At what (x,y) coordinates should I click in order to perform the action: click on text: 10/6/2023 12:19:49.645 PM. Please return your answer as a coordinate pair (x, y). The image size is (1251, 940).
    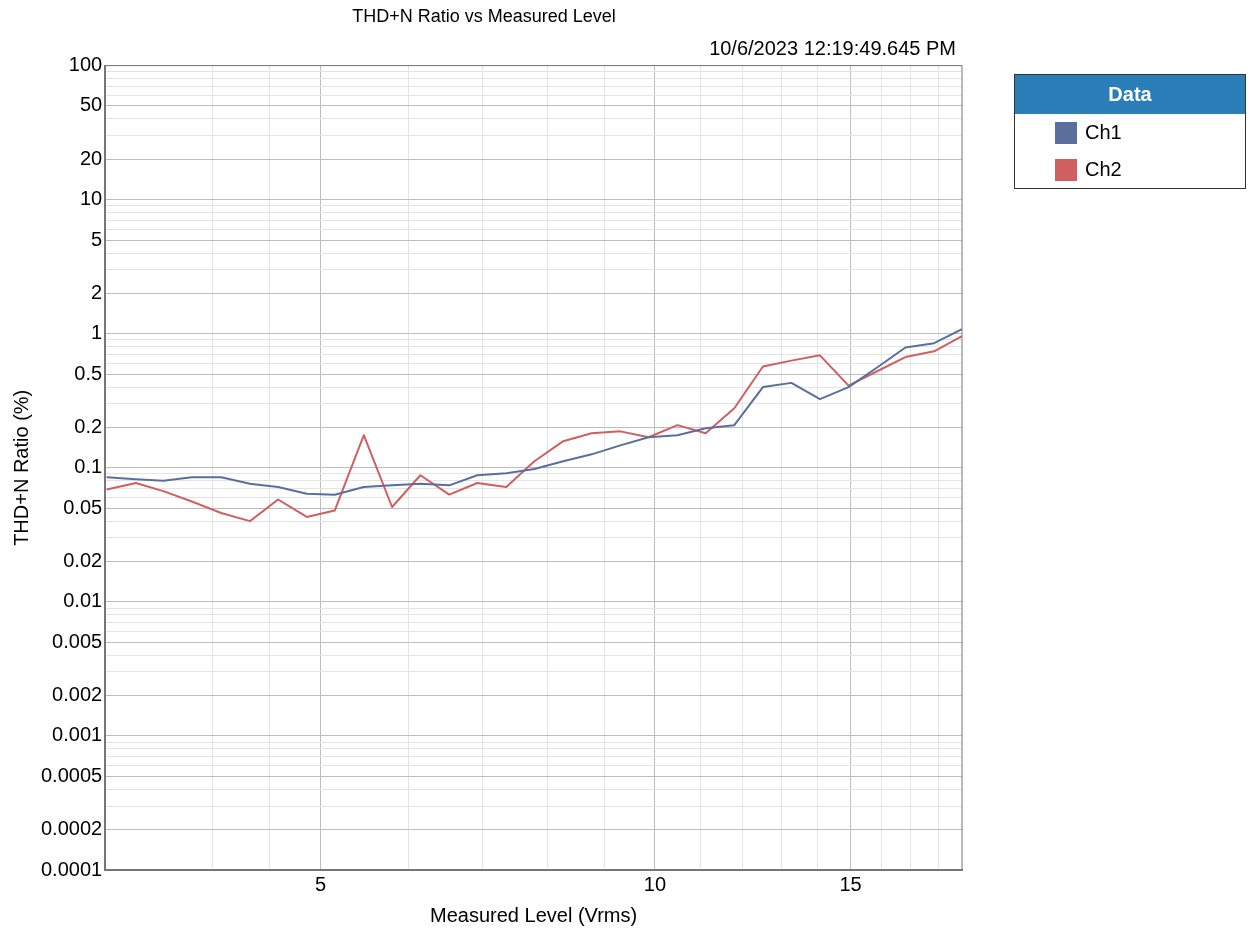
    Looking at the image, I should click on (832, 48).